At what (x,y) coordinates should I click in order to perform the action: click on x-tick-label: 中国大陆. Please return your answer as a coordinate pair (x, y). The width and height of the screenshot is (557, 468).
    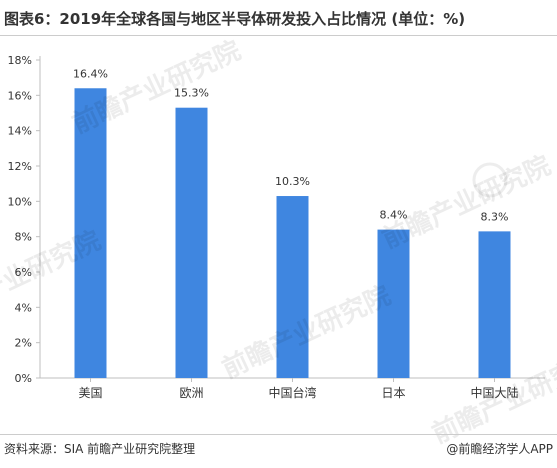
    Looking at the image, I should click on (494, 392).